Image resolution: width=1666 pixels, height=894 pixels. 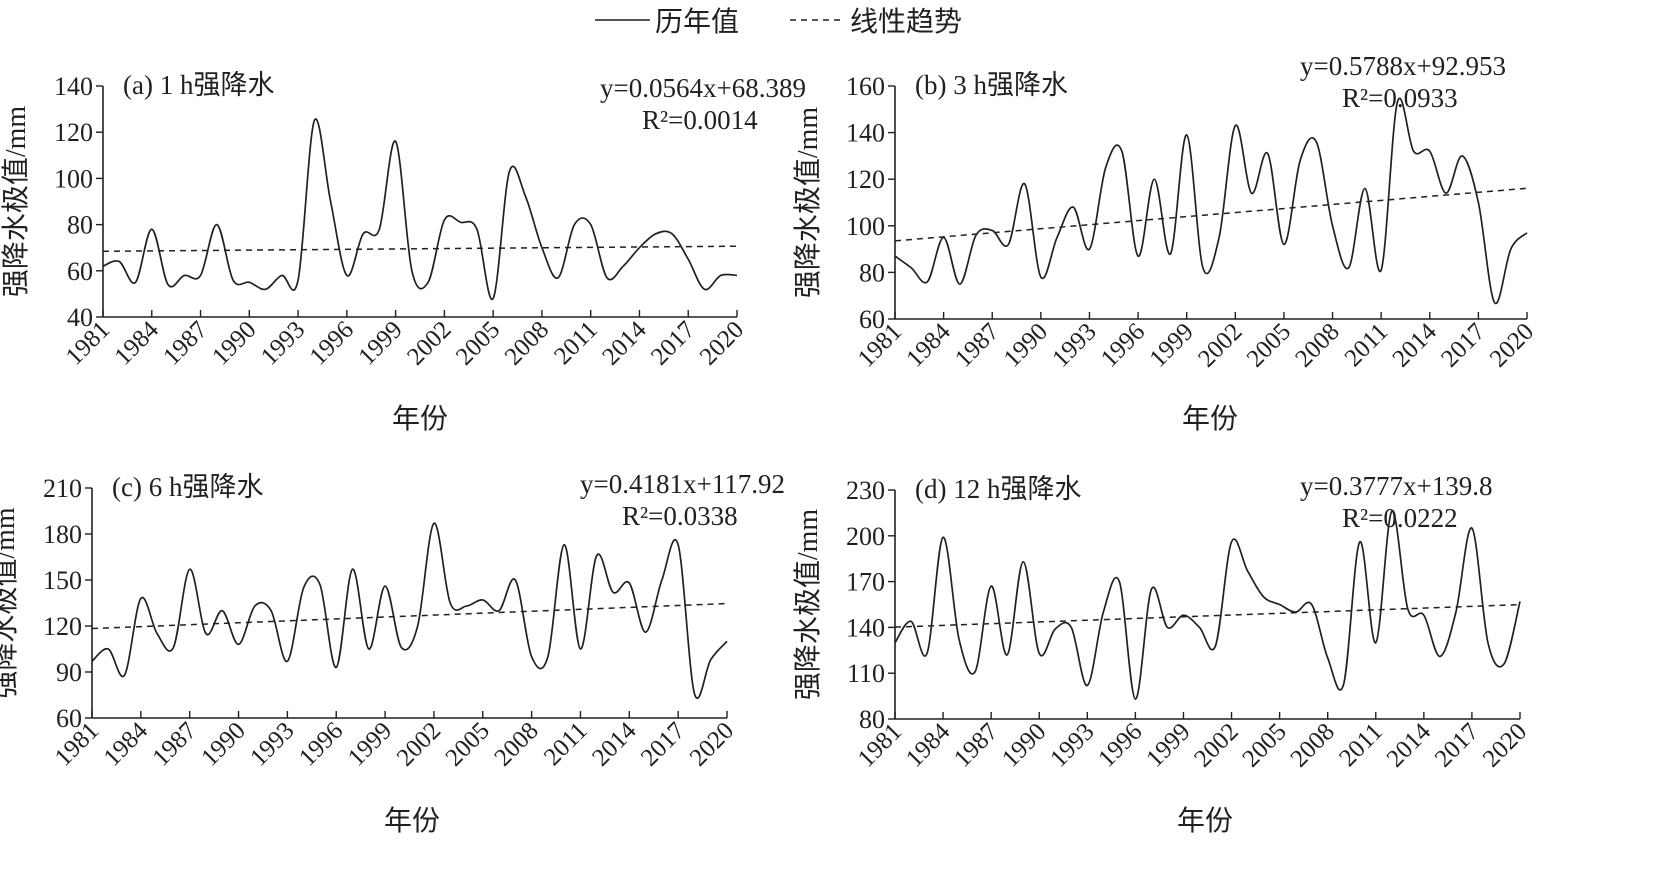 What do you see at coordinates (865, 490) in the screenshot?
I see `y-tick-label: 230` at bounding box center [865, 490].